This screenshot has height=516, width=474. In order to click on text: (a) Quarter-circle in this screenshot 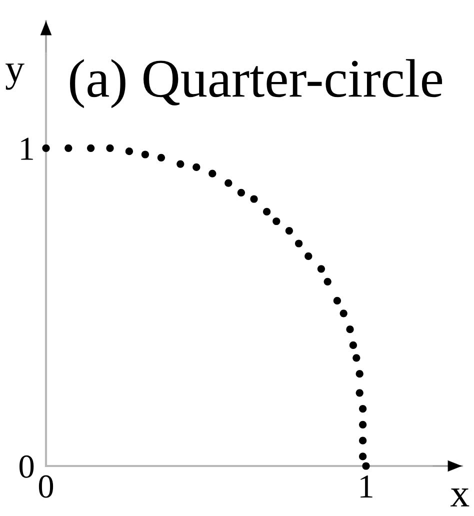, I will do `click(256, 83)`.